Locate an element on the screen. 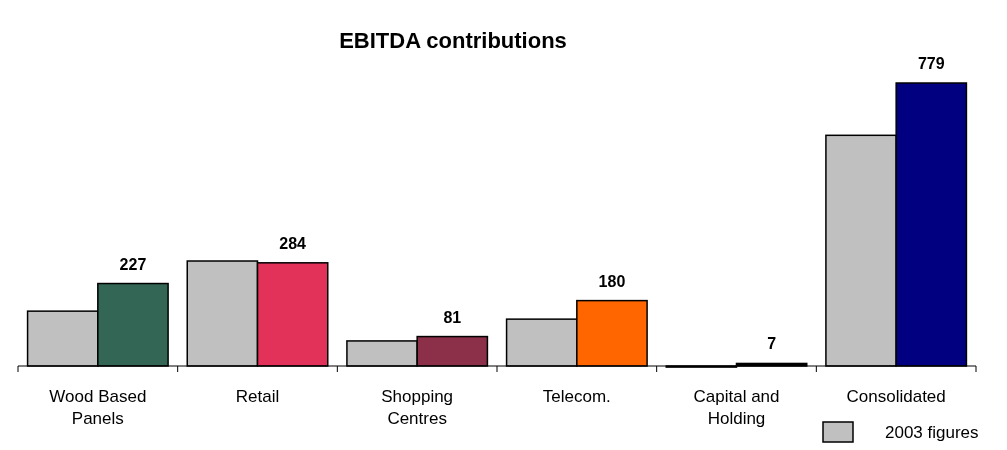 The image size is (1007, 450). x-tick-label: Consolidated is located at coordinates (896, 396).